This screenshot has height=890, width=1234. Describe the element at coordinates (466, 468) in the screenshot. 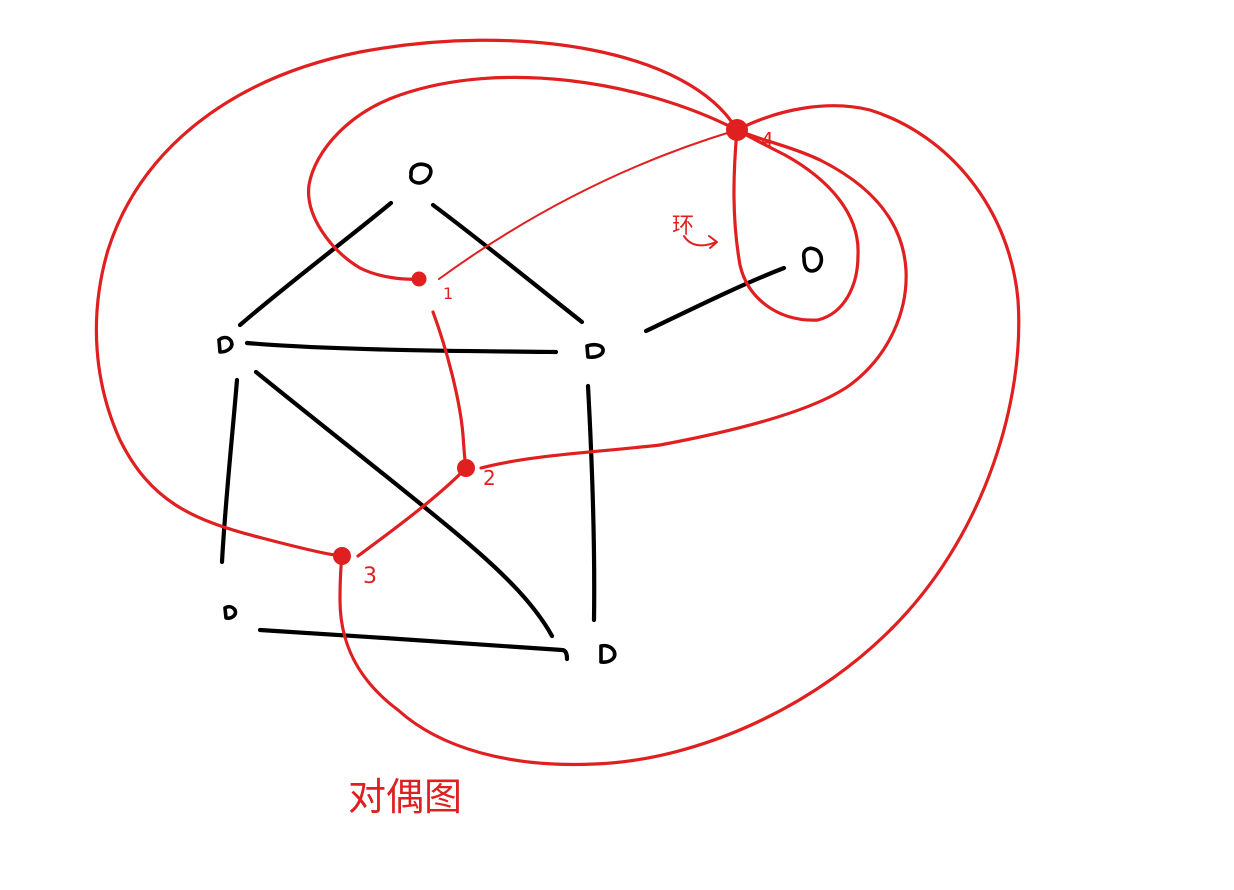

I see `dual-vertex-2-dot` at that location.